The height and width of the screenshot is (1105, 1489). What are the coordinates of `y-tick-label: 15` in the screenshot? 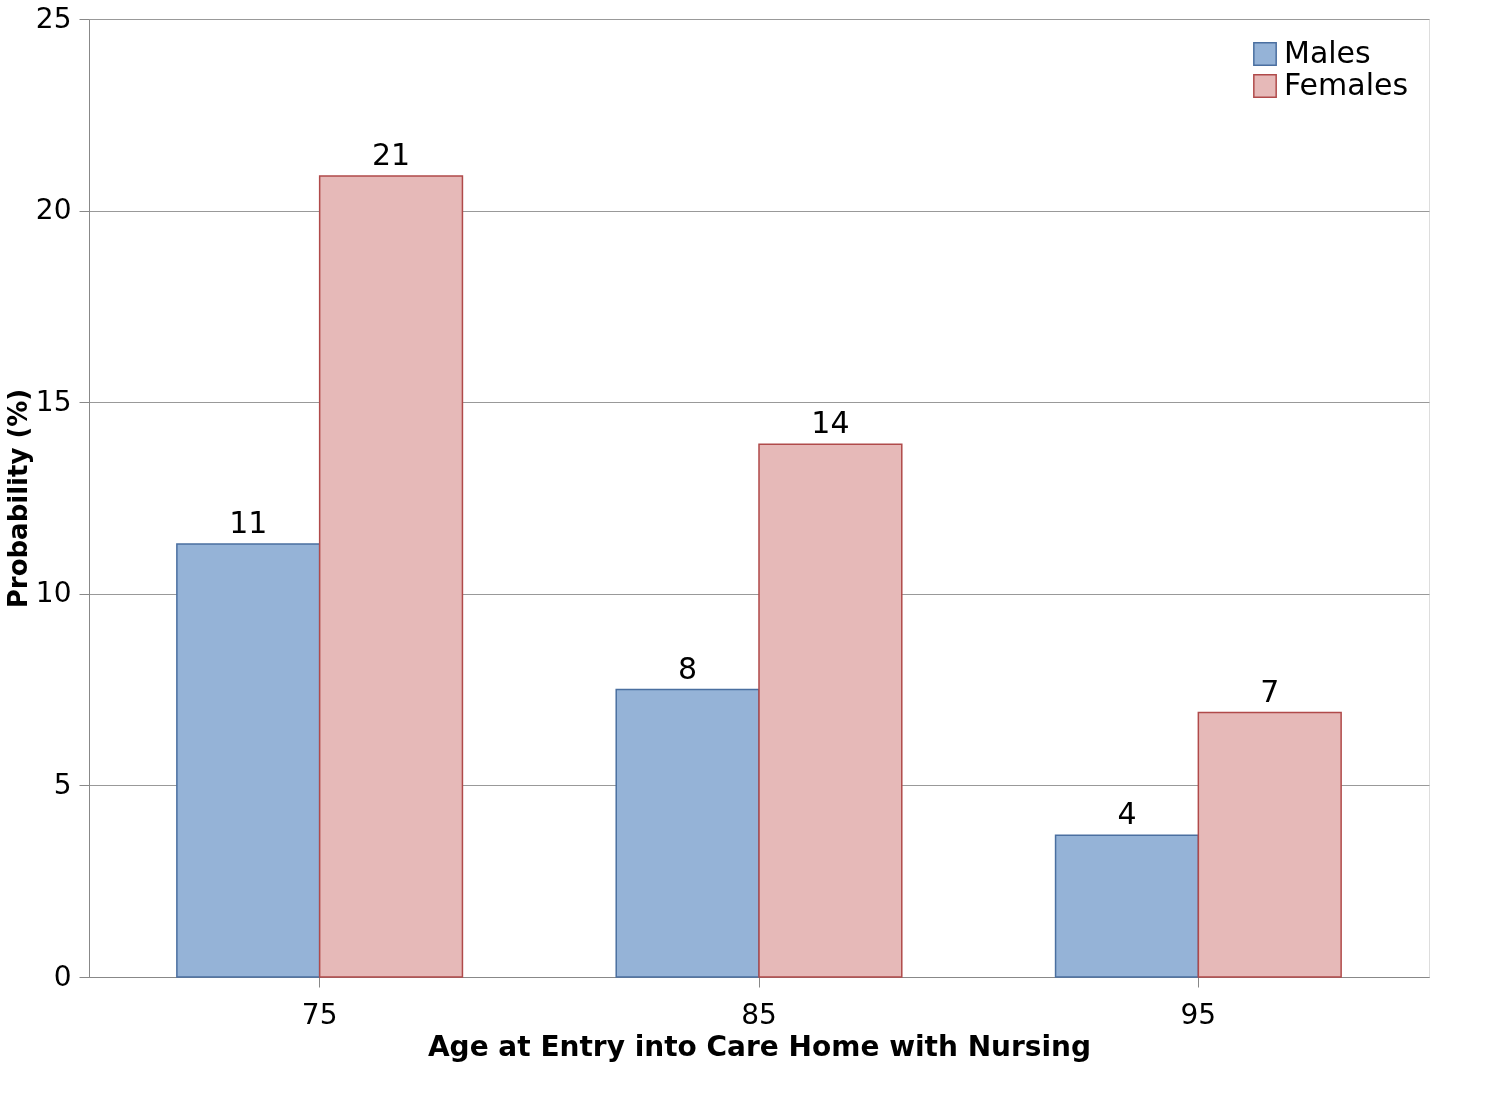 It's located at (53, 401).